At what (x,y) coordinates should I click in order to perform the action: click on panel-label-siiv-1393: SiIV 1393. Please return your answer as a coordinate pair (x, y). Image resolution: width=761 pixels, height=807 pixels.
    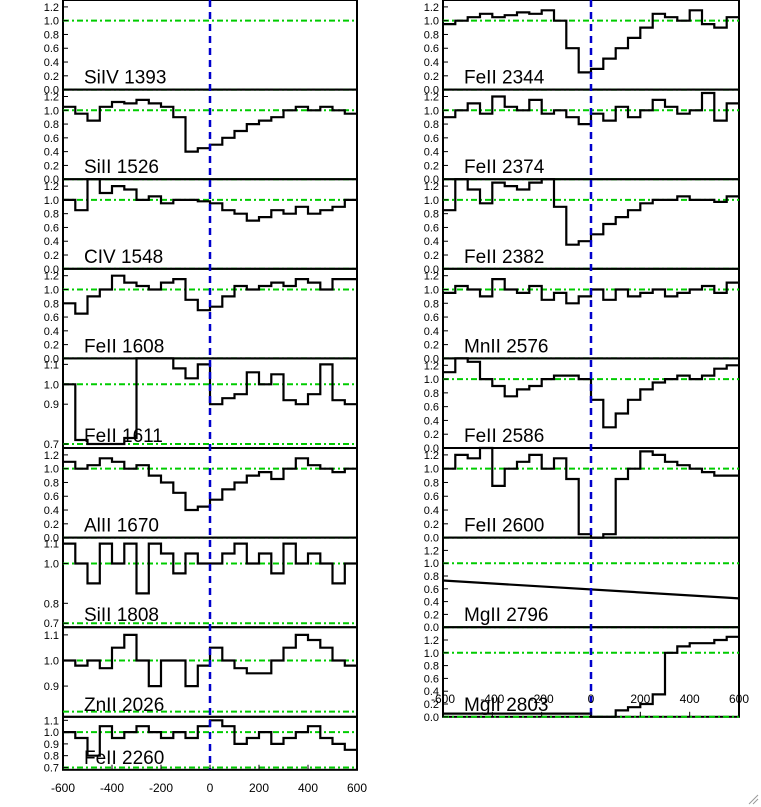
    Looking at the image, I should click on (125, 78).